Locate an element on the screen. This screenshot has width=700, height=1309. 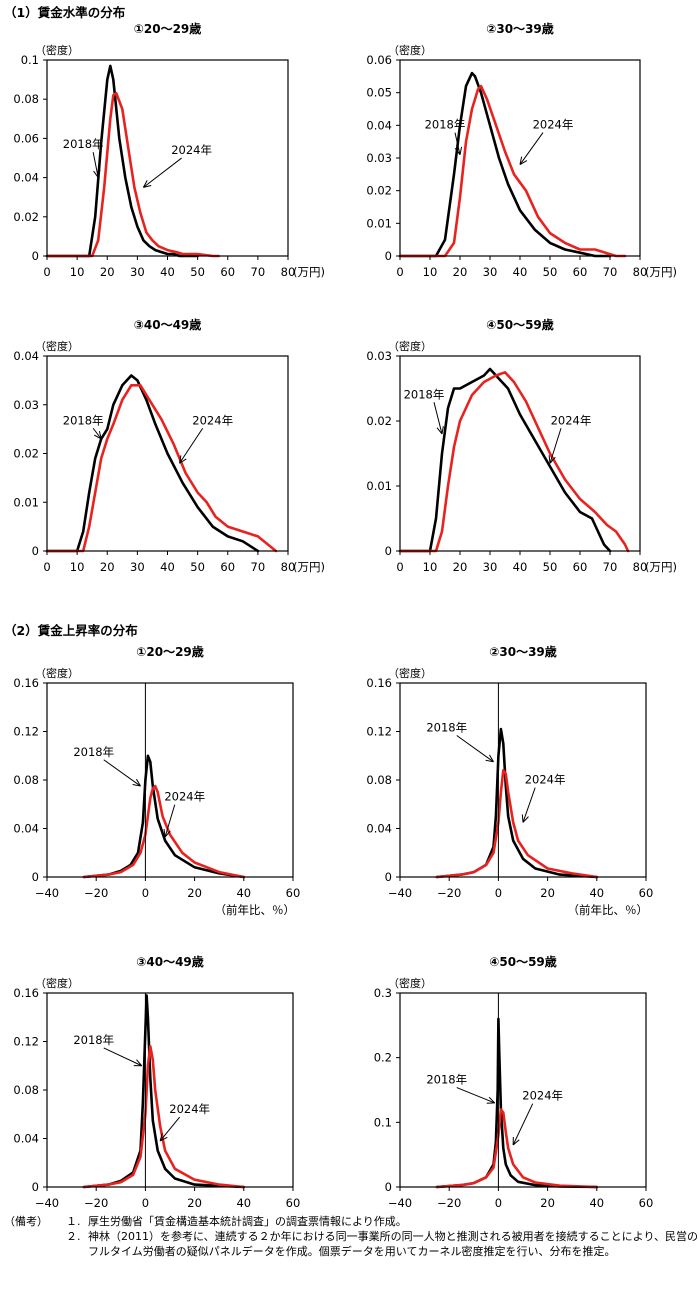
y-tick-label: 0.06 is located at coordinates (379, 60).